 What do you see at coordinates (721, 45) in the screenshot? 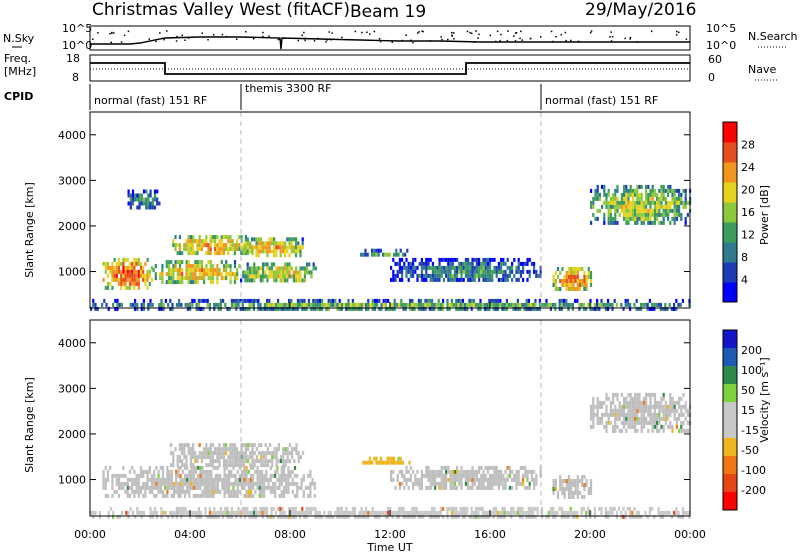
I see `search-tick-bottom: 10^0` at bounding box center [721, 45].